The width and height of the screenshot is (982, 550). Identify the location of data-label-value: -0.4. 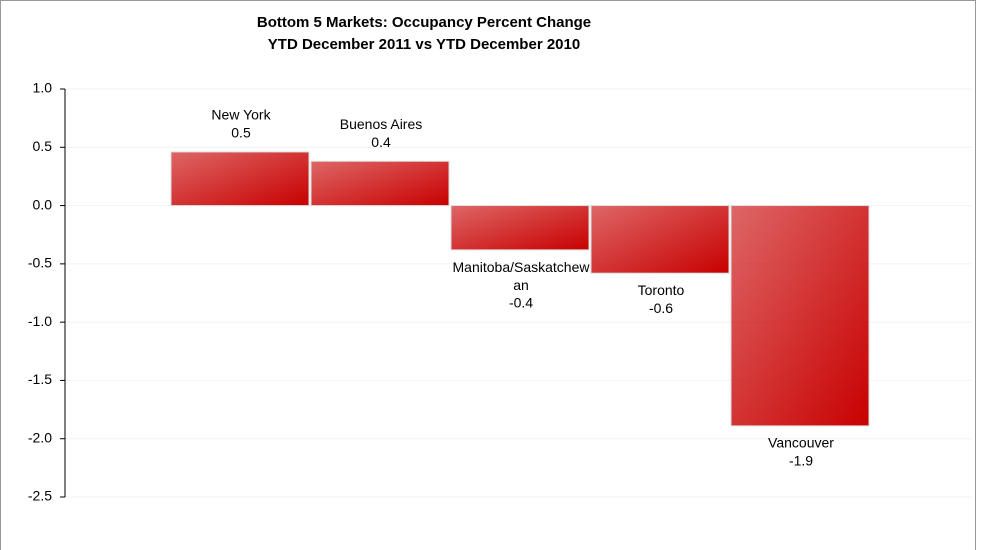
(521, 303).